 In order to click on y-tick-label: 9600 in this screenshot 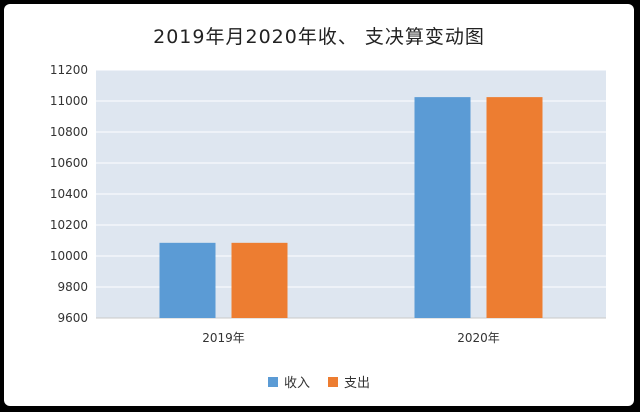, I will do `click(72, 318)`.